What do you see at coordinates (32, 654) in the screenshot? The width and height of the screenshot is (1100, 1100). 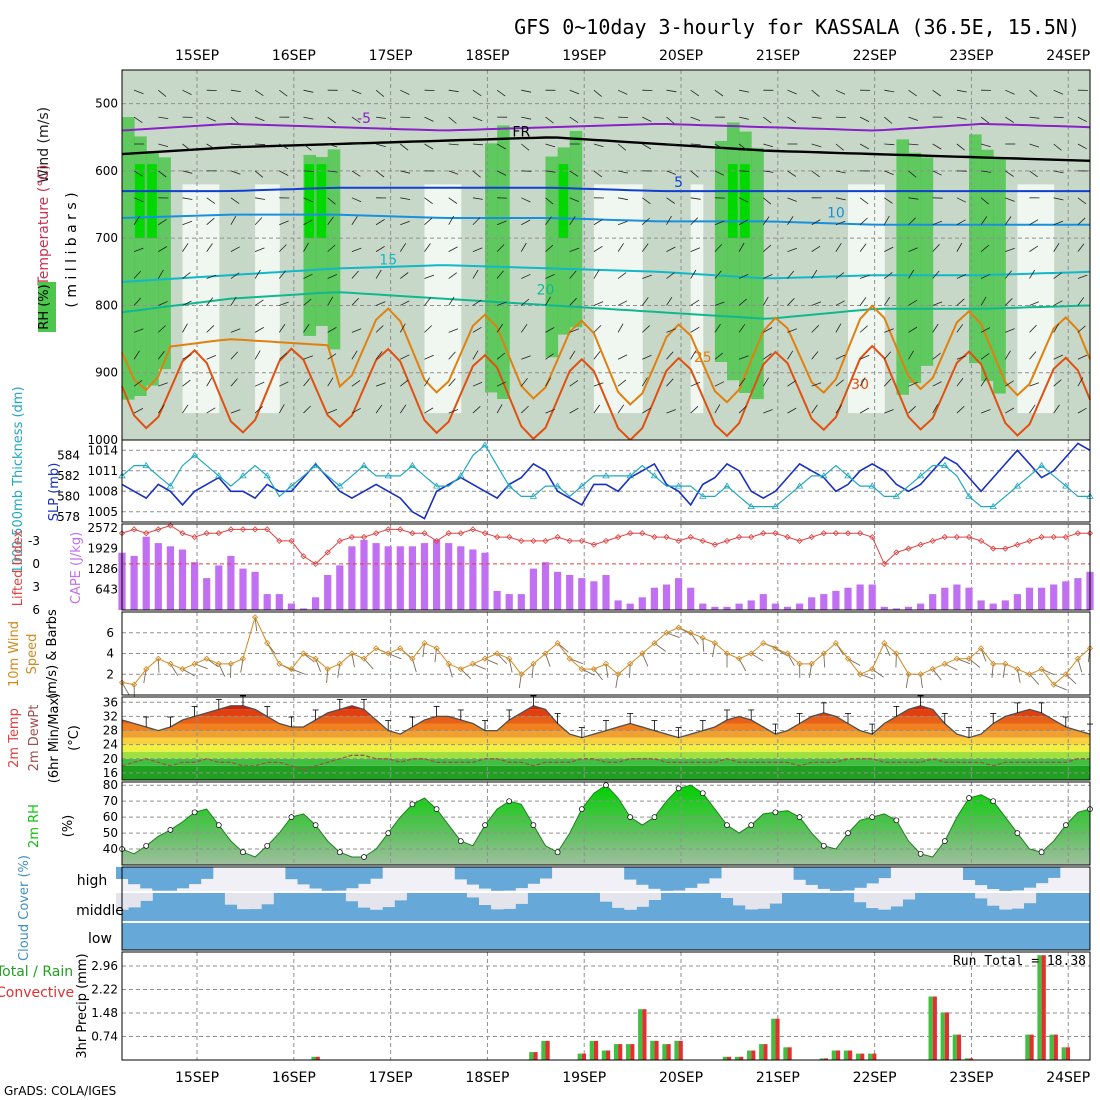 I see `axis-label: Speed` at bounding box center [32, 654].